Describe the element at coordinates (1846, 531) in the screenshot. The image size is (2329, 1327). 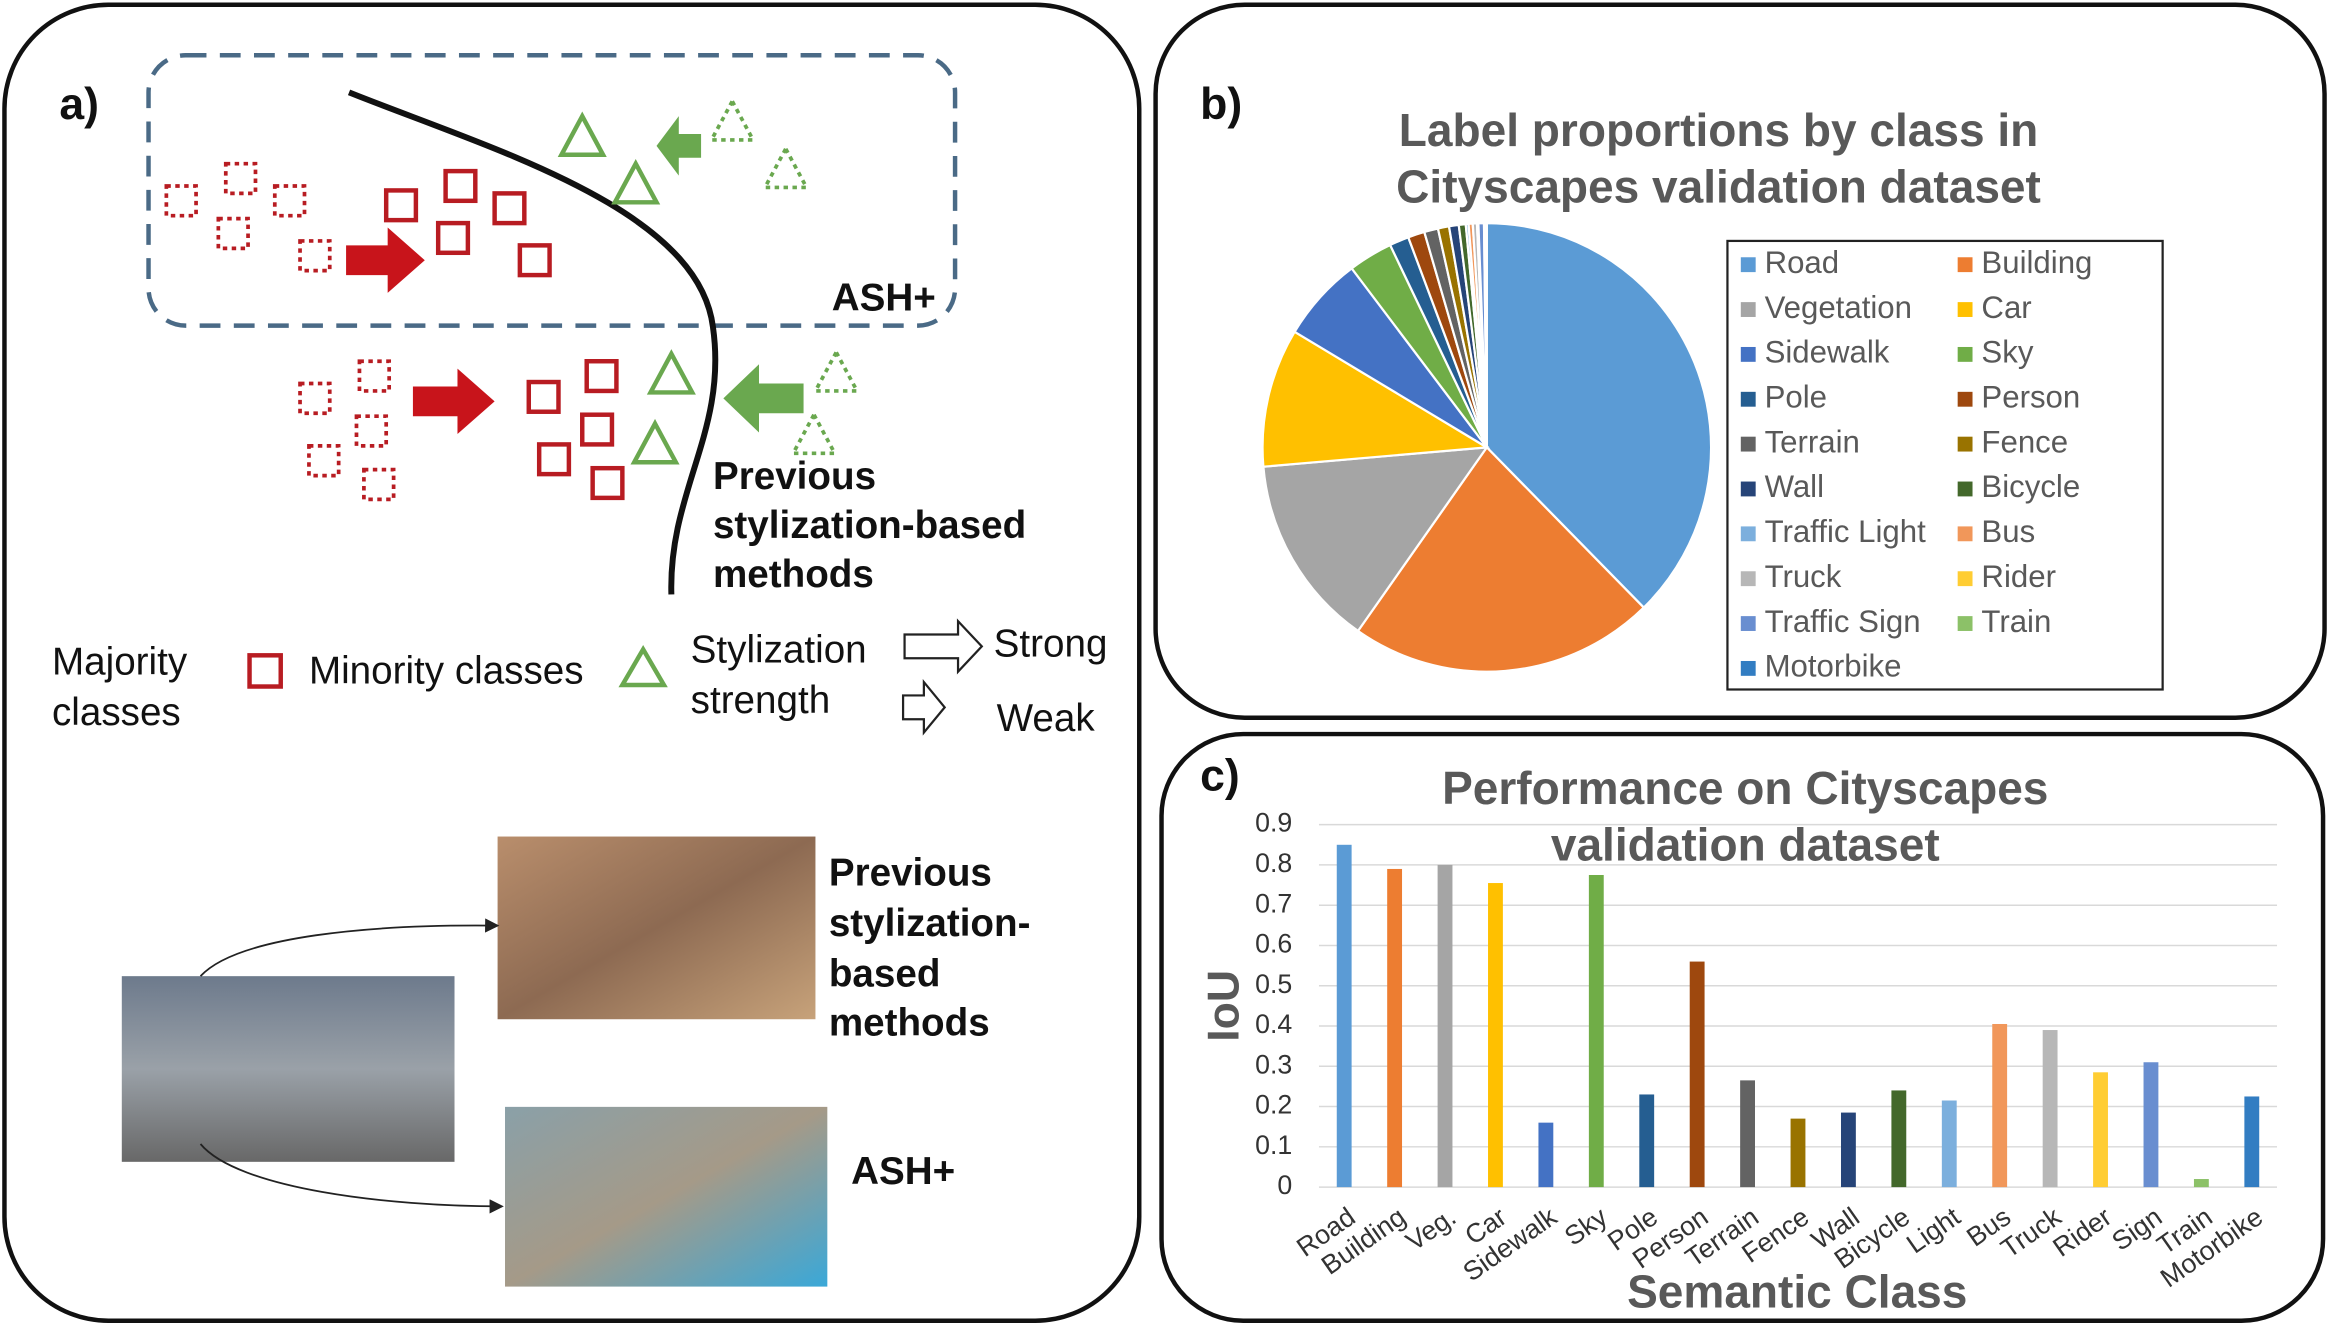
I see `legend-label: Traffic Light` at that location.